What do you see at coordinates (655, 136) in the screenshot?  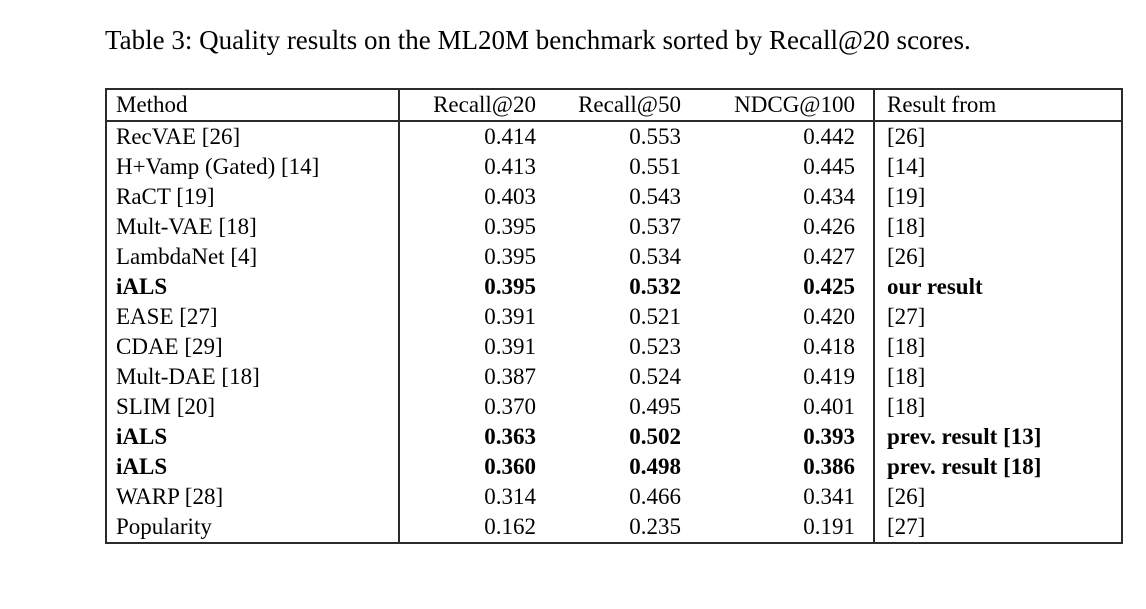 I see `recall50-cell: 0.553` at bounding box center [655, 136].